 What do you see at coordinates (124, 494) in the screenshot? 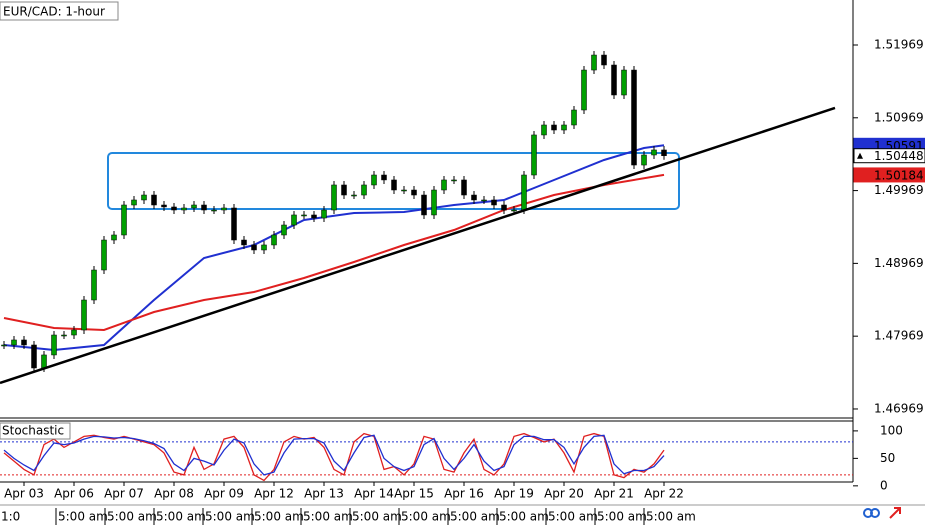
I see `x-tick-label: Apr 07` at bounding box center [124, 494].